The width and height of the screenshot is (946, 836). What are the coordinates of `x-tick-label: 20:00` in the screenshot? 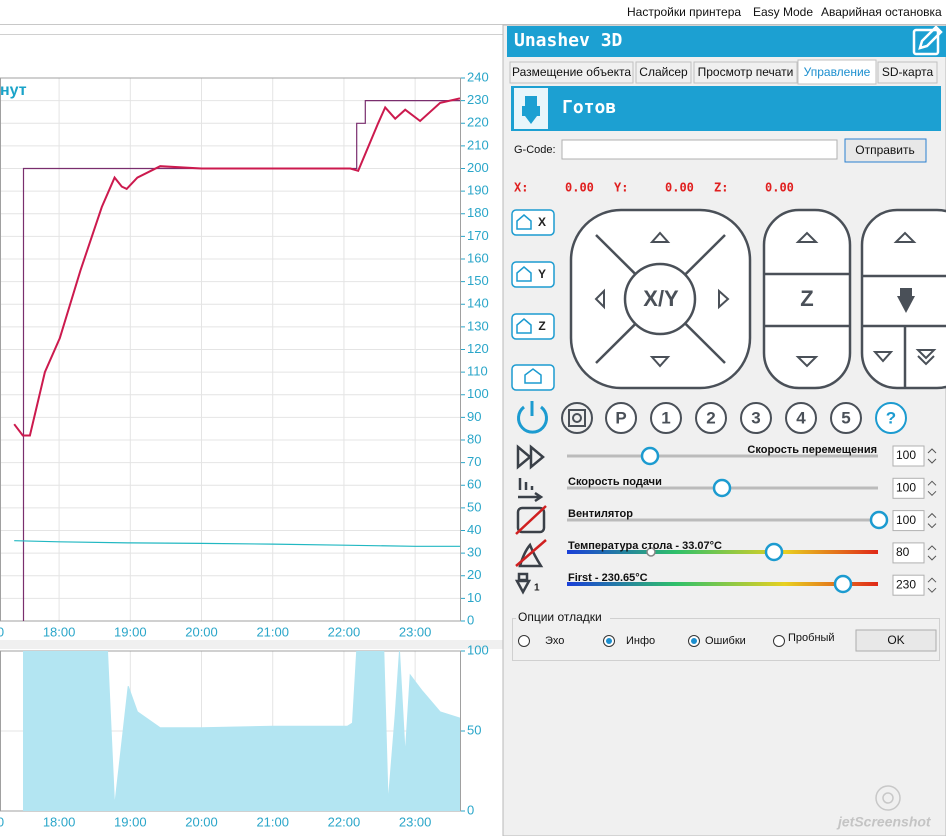 It's located at (201, 631).